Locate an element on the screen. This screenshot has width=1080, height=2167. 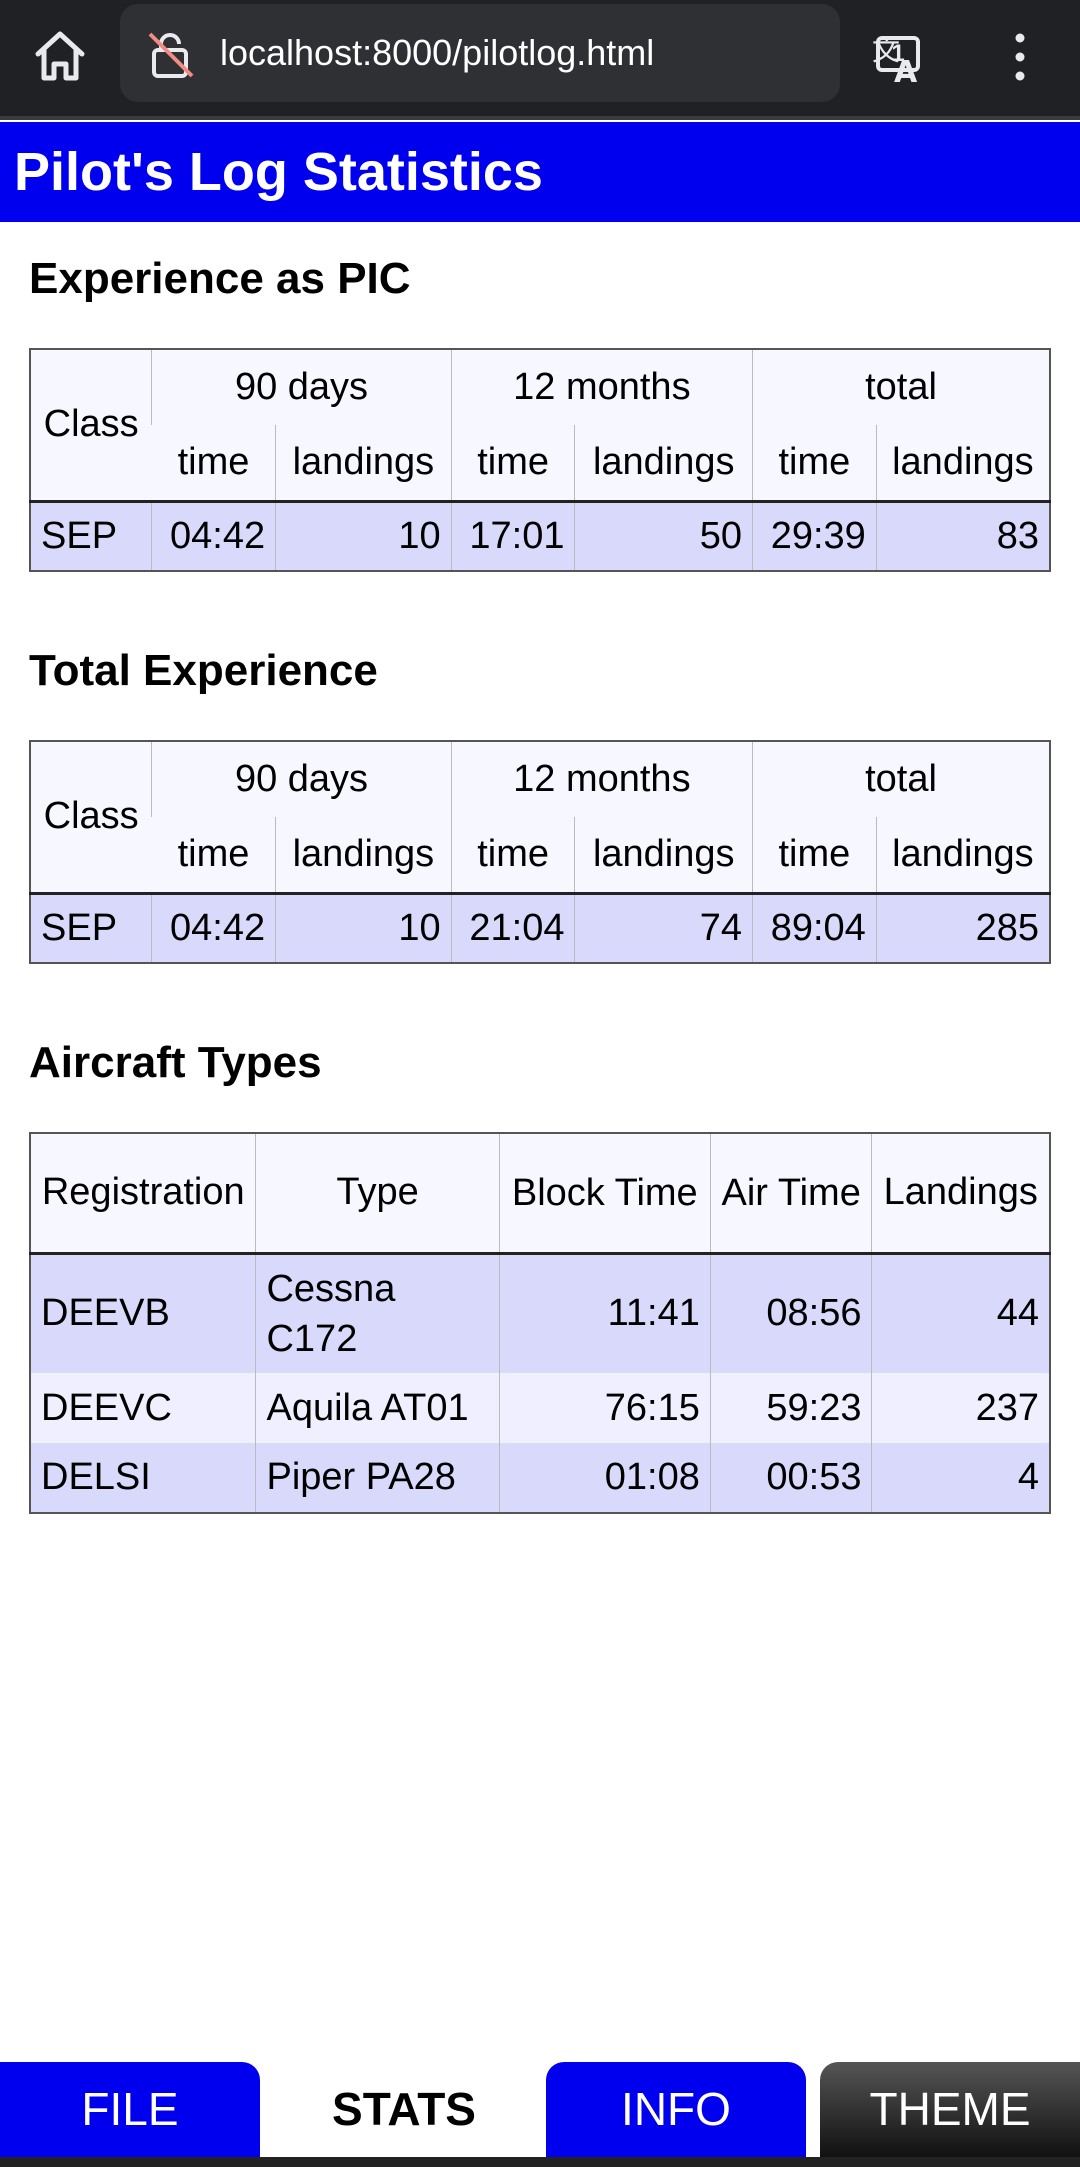
cell-type: Aquila AT01 is located at coordinates (377, 1408).